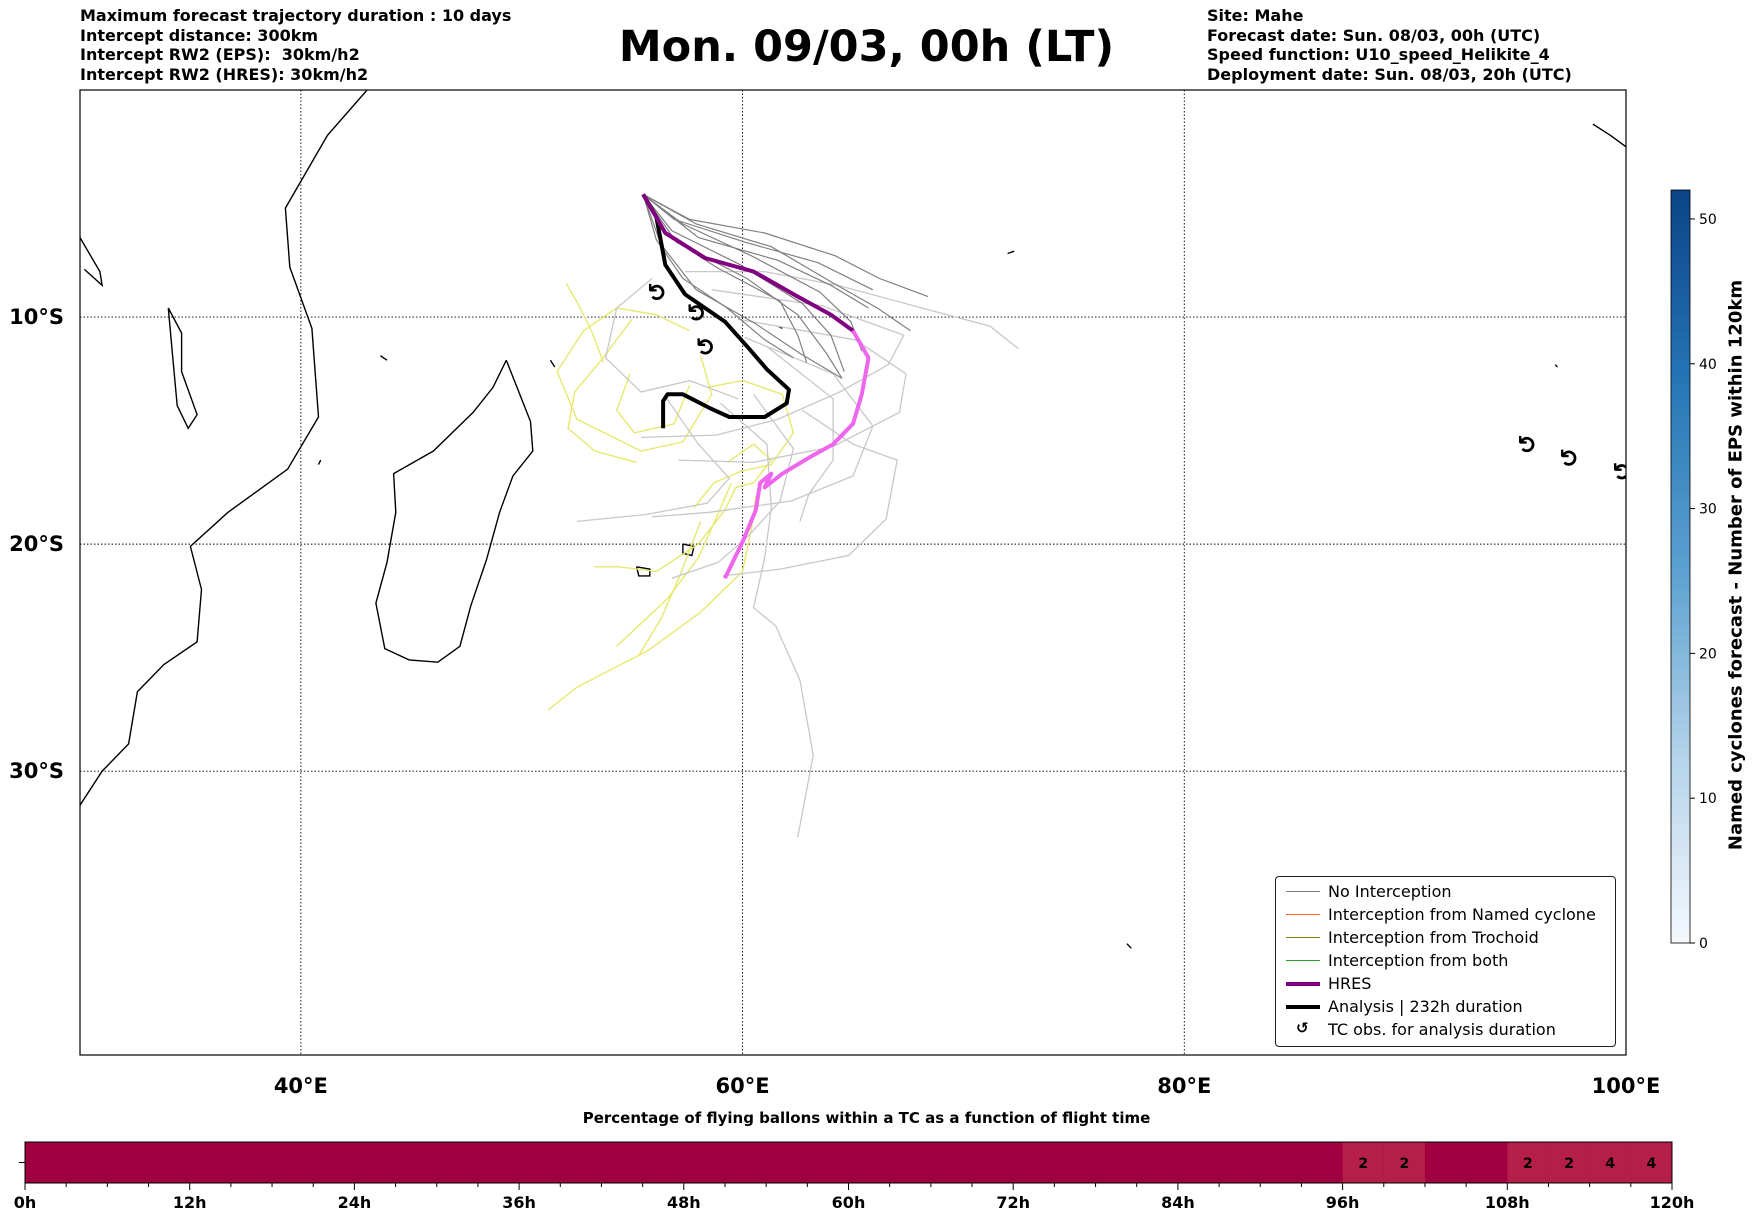 The height and width of the screenshot is (1213, 1752). I want to click on x-tick-label: 100°E, so click(1626, 1086).